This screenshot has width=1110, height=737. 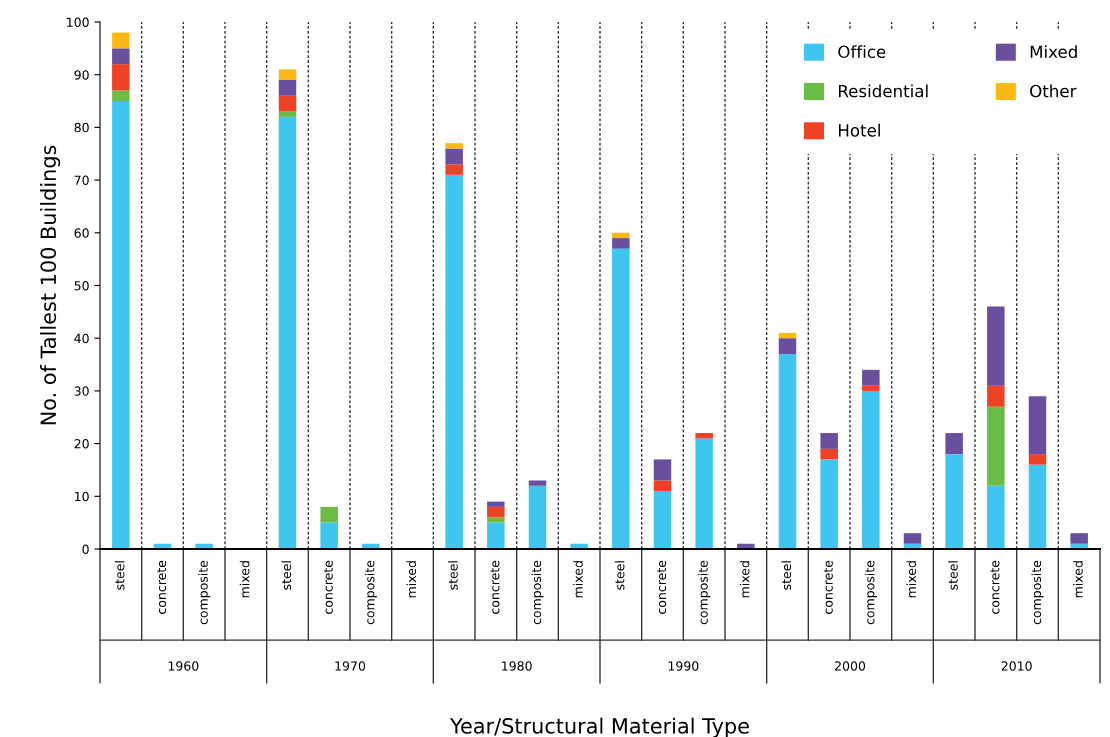 I want to click on legend-label: Residential, so click(x=883, y=91).